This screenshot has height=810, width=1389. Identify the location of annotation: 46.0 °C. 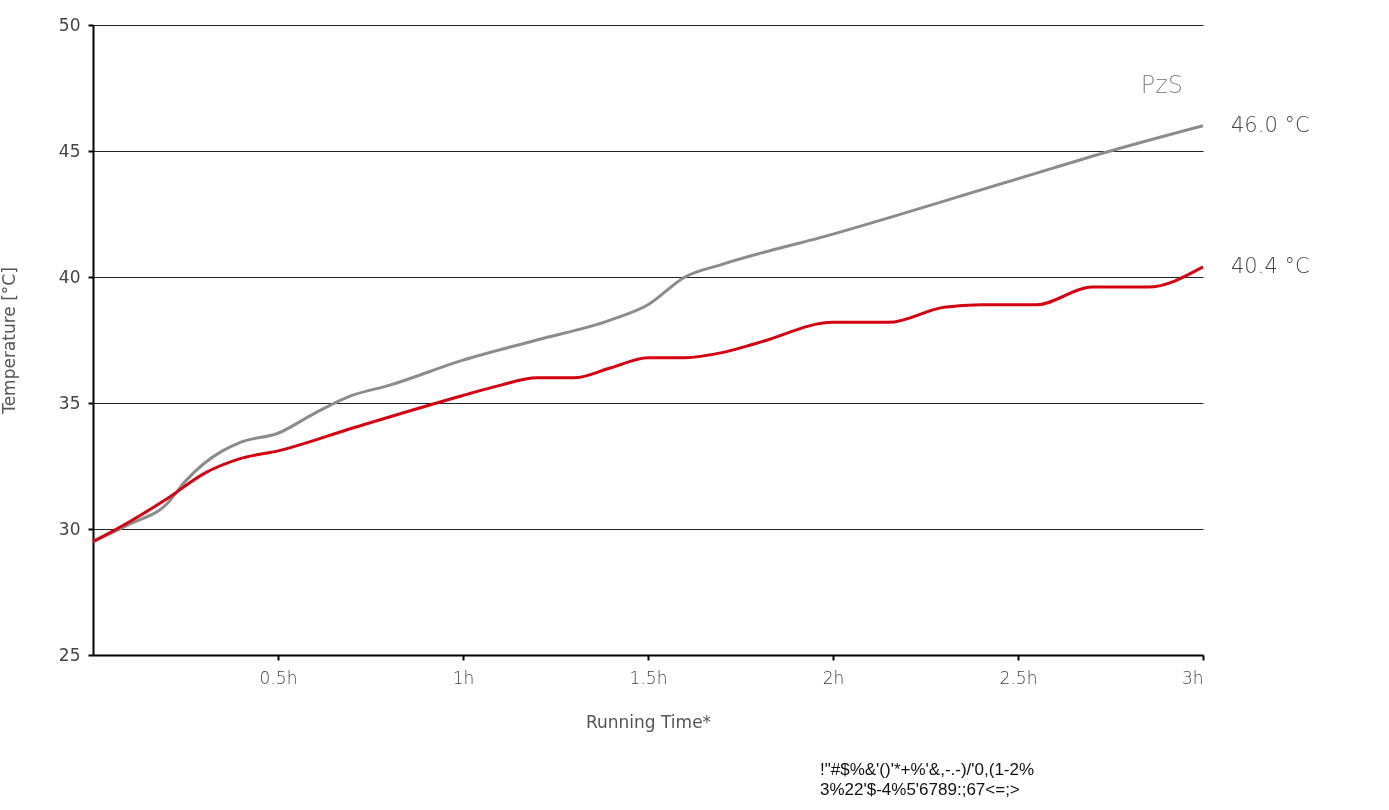
(1270, 124).